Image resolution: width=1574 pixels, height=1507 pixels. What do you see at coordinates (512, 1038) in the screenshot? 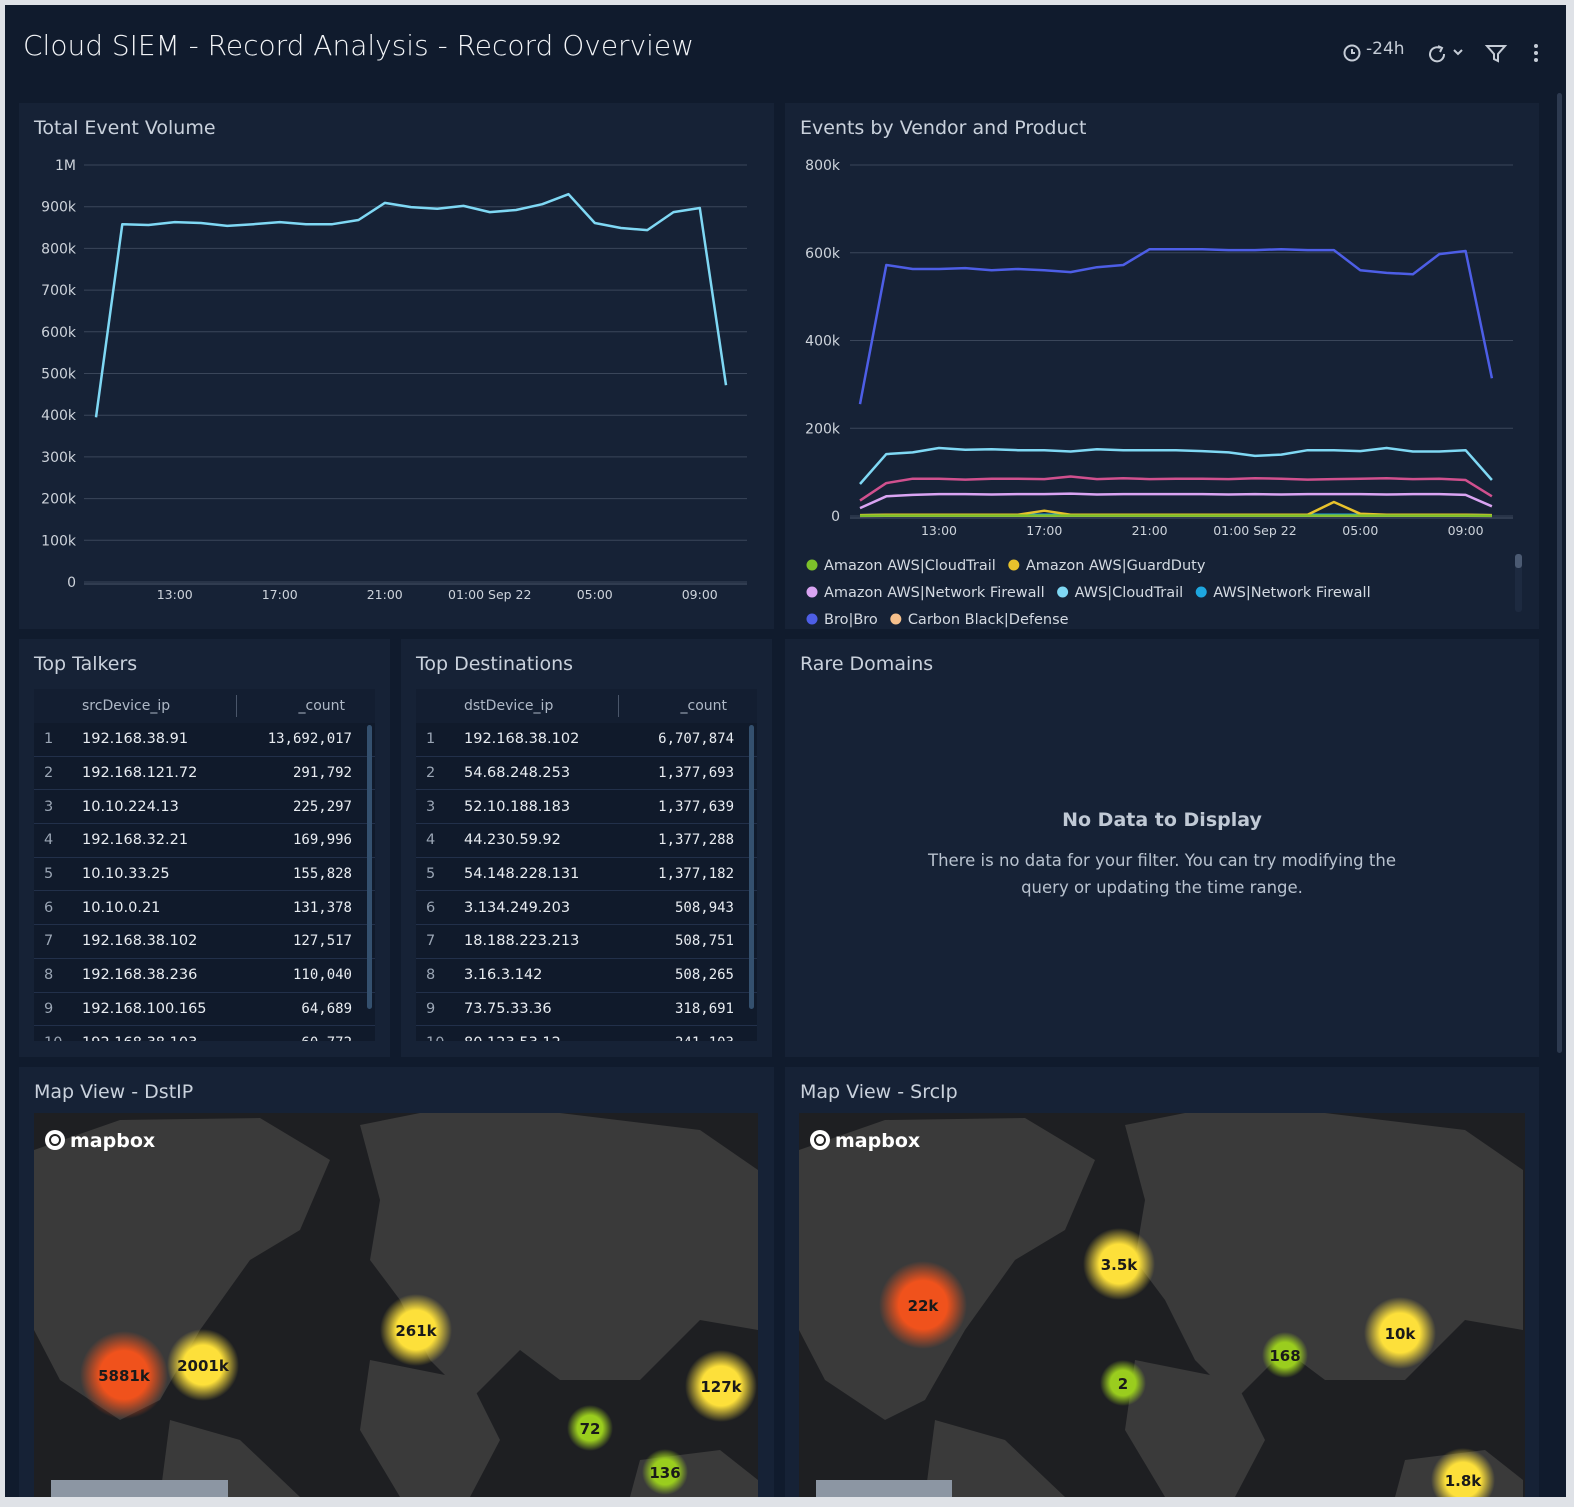
I see `table-cell: 80.123.53.12` at bounding box center [512, 1038].